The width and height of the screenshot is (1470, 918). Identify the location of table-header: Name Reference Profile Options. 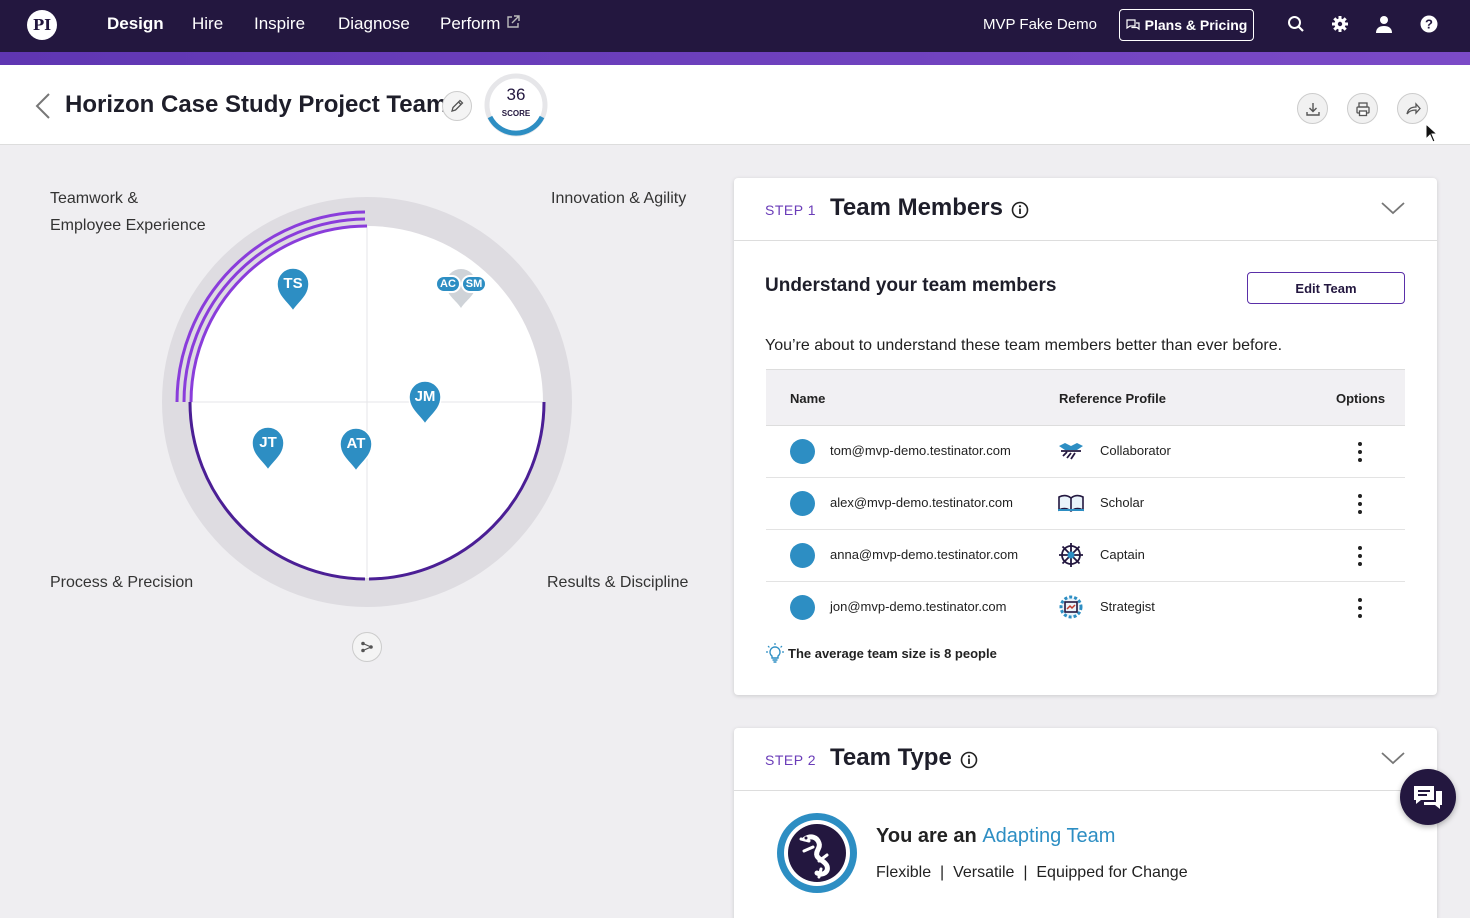
(1085, 397).